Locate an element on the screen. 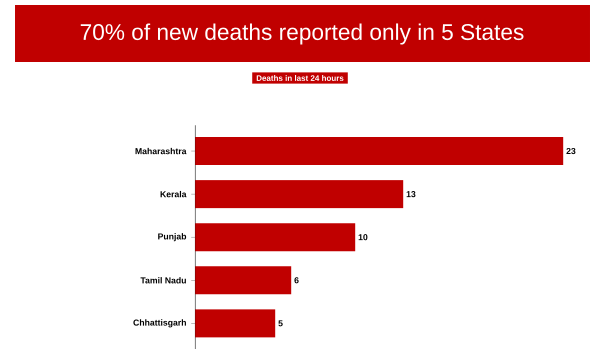  y-tick-label: Kerala is located at coordinates (173, 194).